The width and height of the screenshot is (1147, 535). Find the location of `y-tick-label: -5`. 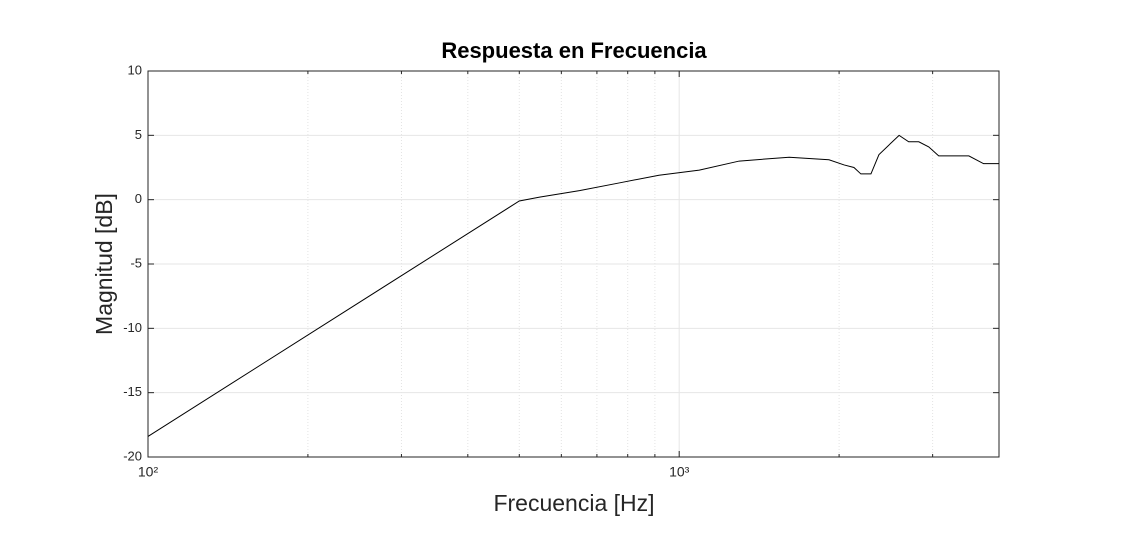

y-tick-label: -5 is located at coordinates (136, 262).